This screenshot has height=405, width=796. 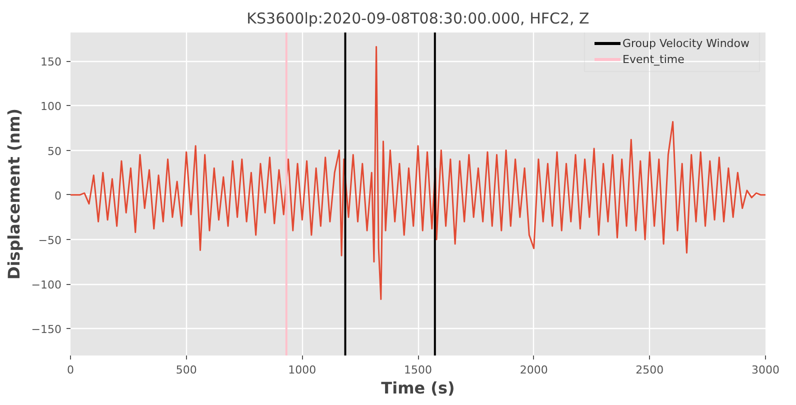 I want to click on chart-title: KS3600lp:2020-09-08T08:30:00.000, HFC2, Z, so click(x=418, y=19).